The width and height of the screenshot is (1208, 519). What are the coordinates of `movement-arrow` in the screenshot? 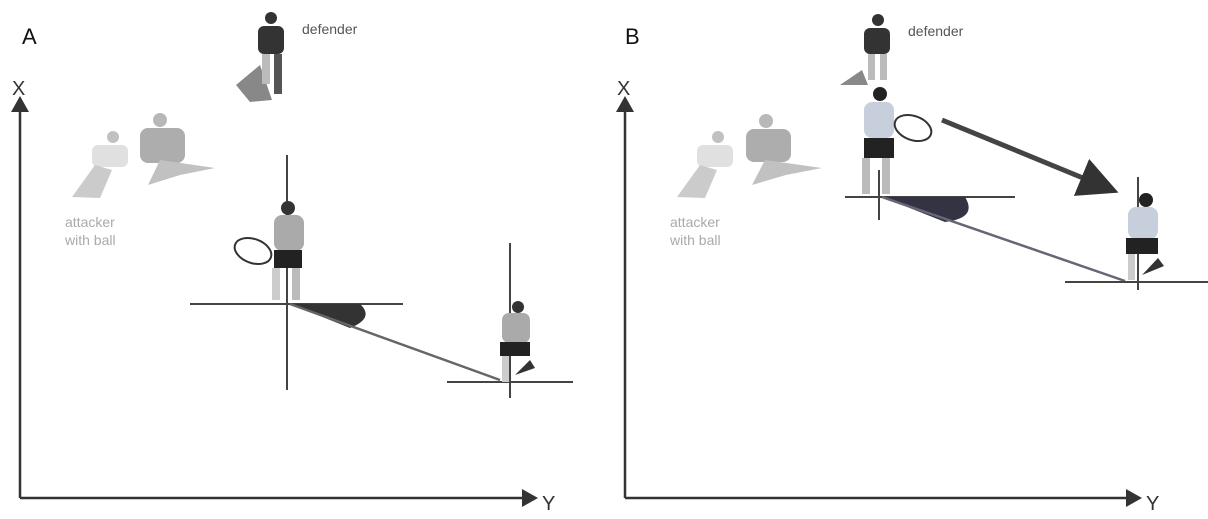 It's located at (1030, 156).